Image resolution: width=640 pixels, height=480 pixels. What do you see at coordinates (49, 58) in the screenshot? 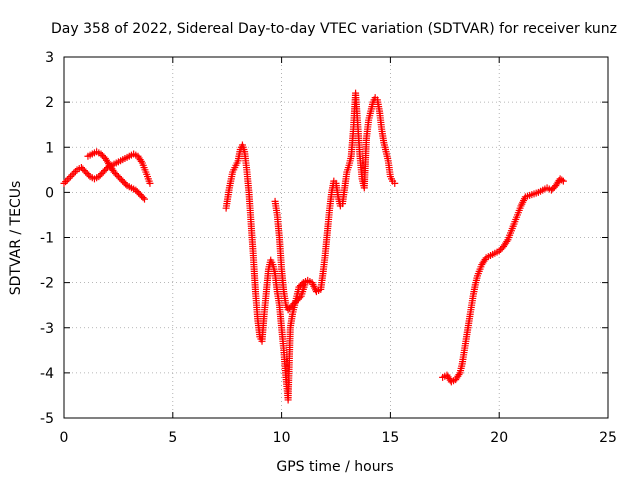
I see `y-tick-label: 3` at bounding box center [49, 58].